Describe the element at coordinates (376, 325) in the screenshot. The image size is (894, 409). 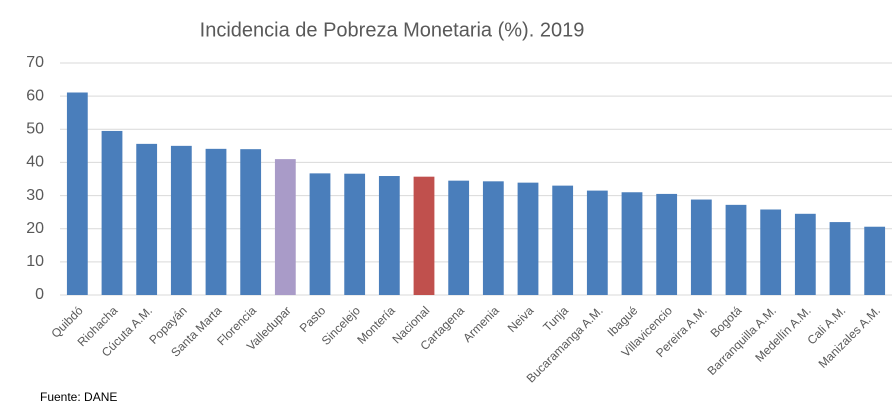
I see `x-tick-label: Montería` at that location.